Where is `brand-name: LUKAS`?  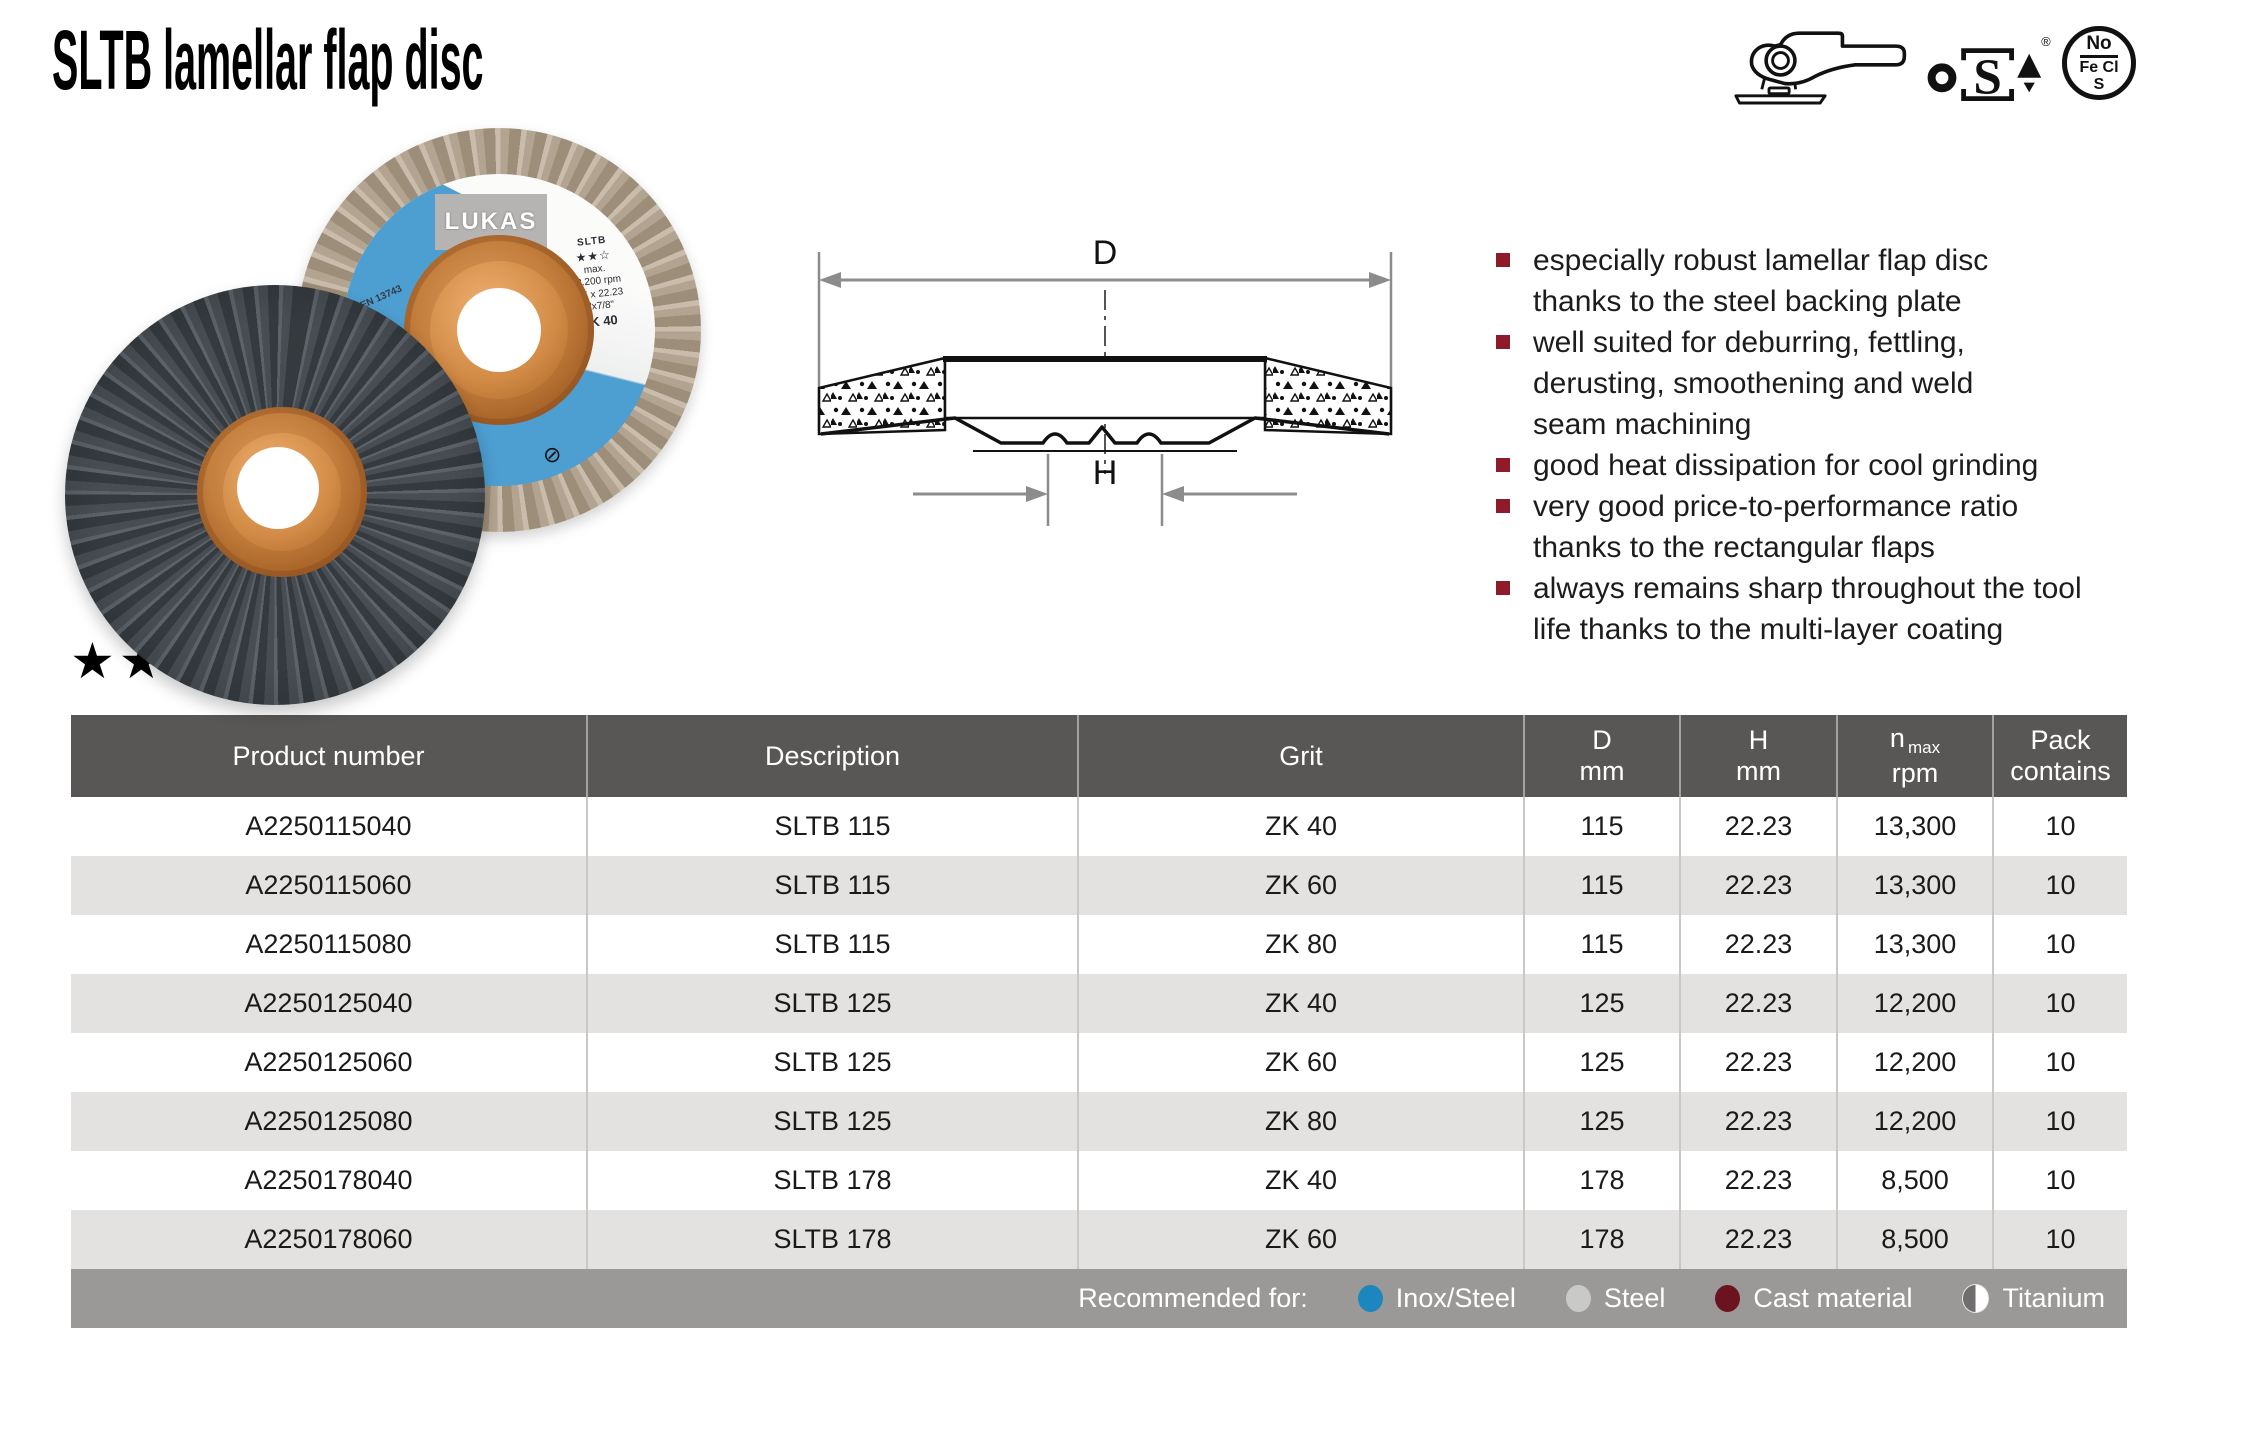
brand-name: LUKAS is located at coordinates (491, 221).